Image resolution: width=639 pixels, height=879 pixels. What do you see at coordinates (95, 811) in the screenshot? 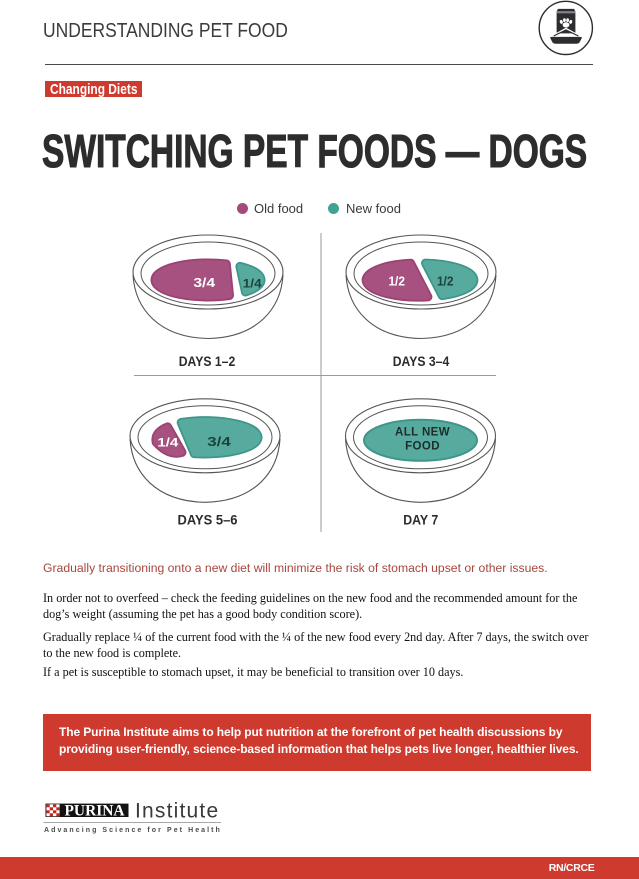
I see `svg-text: PURINA` at bounding box center [95, 811].